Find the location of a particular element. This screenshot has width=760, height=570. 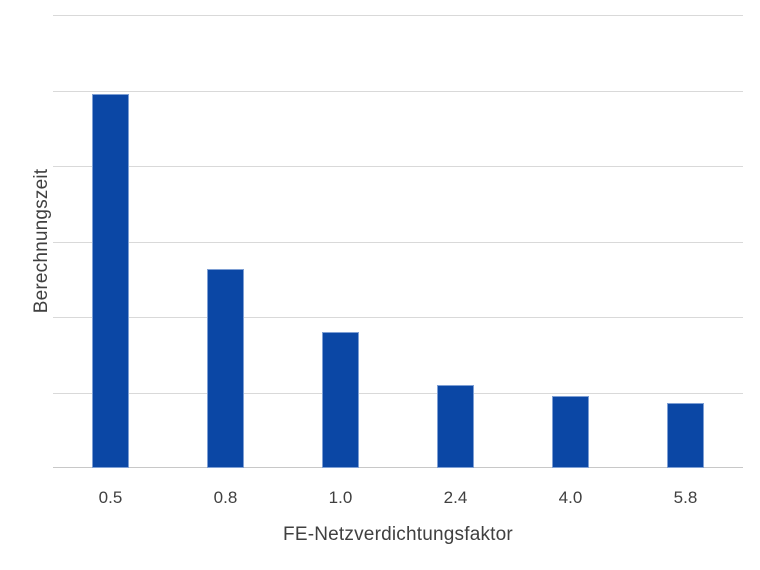

bar-4.0 is located at coordinates (570, 432).